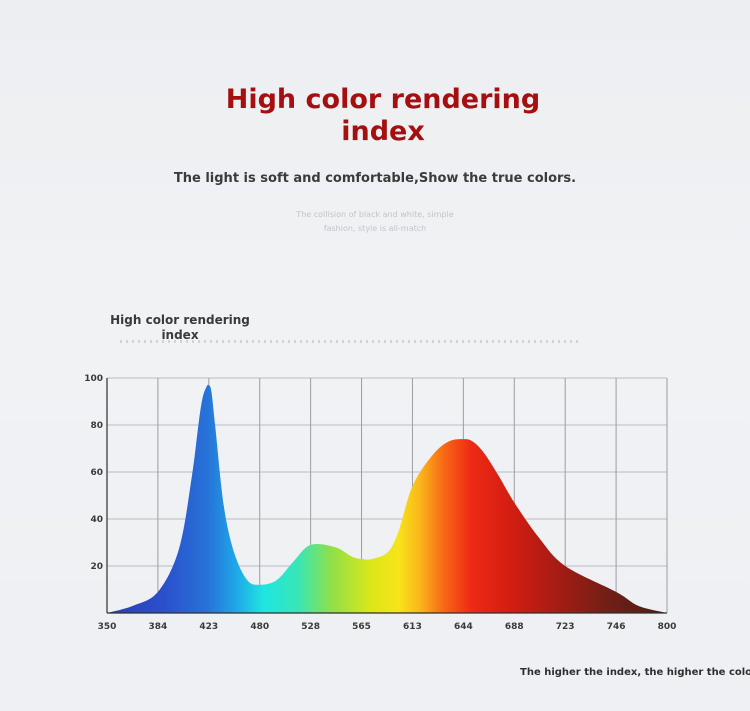  What do you see at coordinates (361, 627) in the screenshot?
I see `x-tick-label: 565` at bounding box center [361, 627].